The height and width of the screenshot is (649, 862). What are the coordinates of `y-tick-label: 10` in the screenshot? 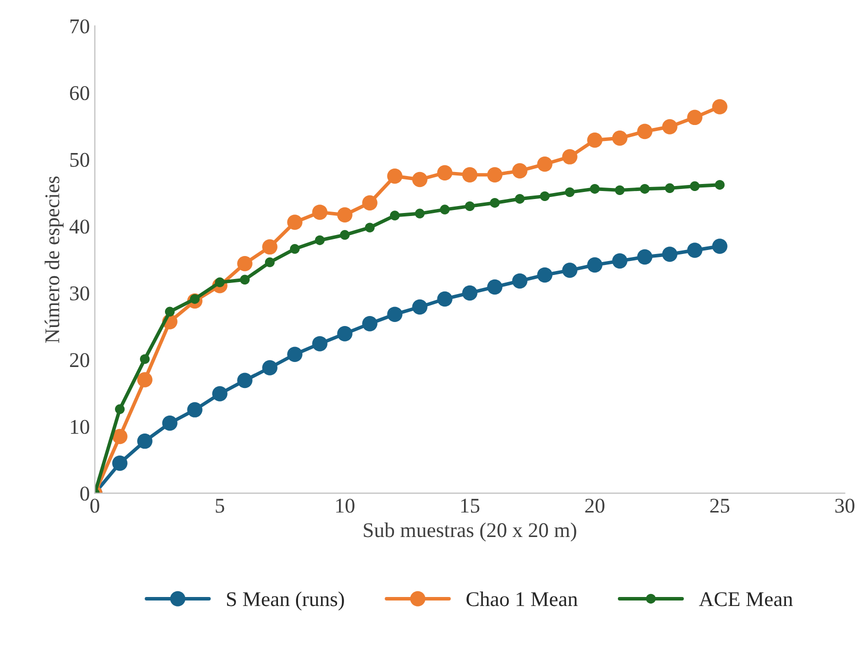 It's located at (80, 427).